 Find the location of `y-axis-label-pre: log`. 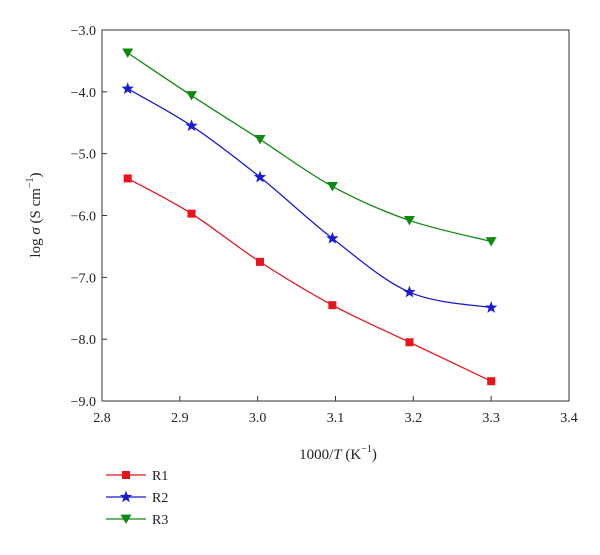

y-axis-label-pre: log is located at coordinates (36, 246).